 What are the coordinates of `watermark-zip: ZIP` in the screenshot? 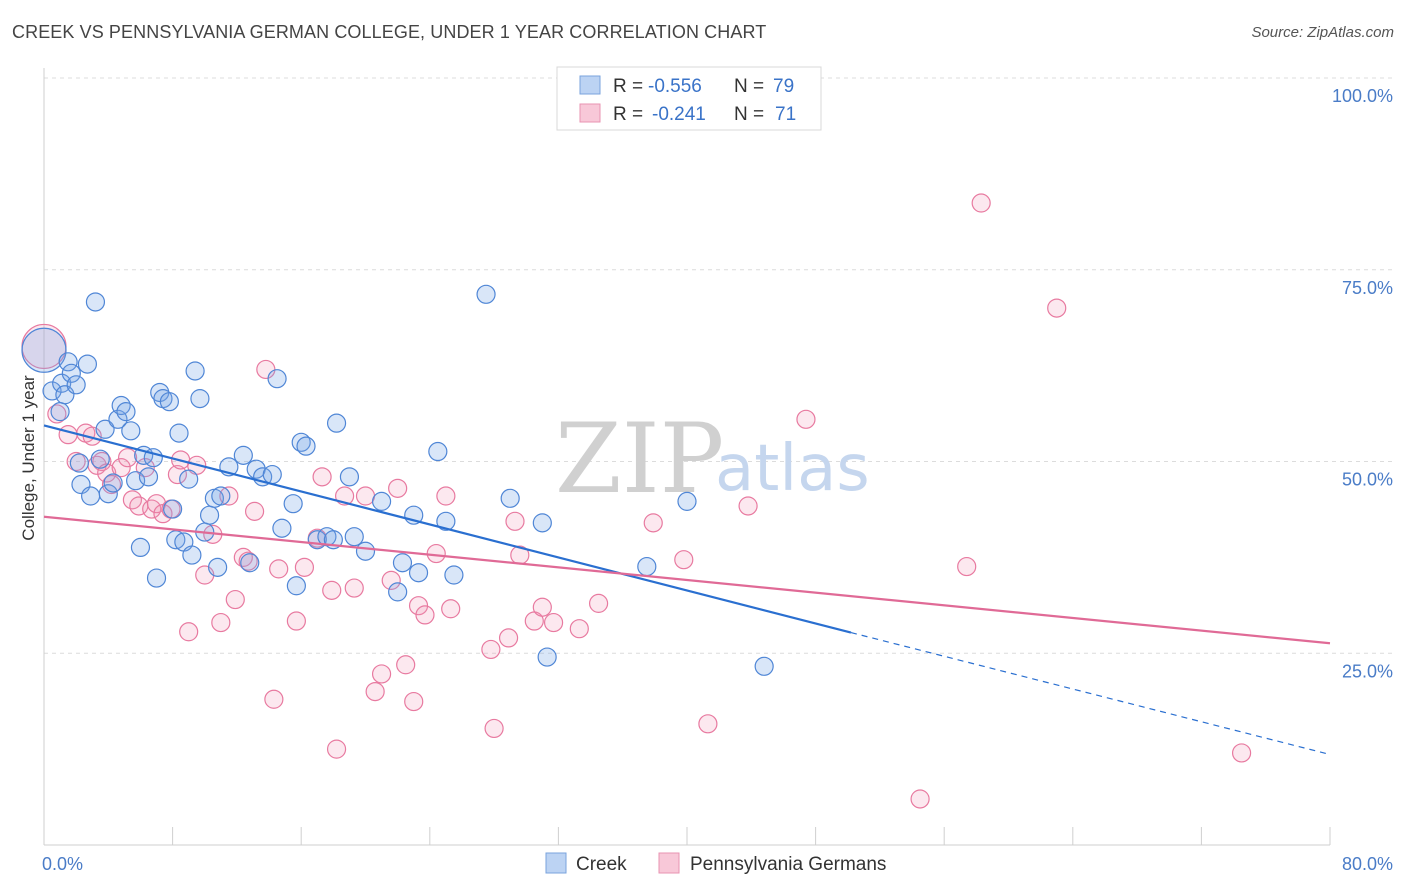 It's located at (639, 459).